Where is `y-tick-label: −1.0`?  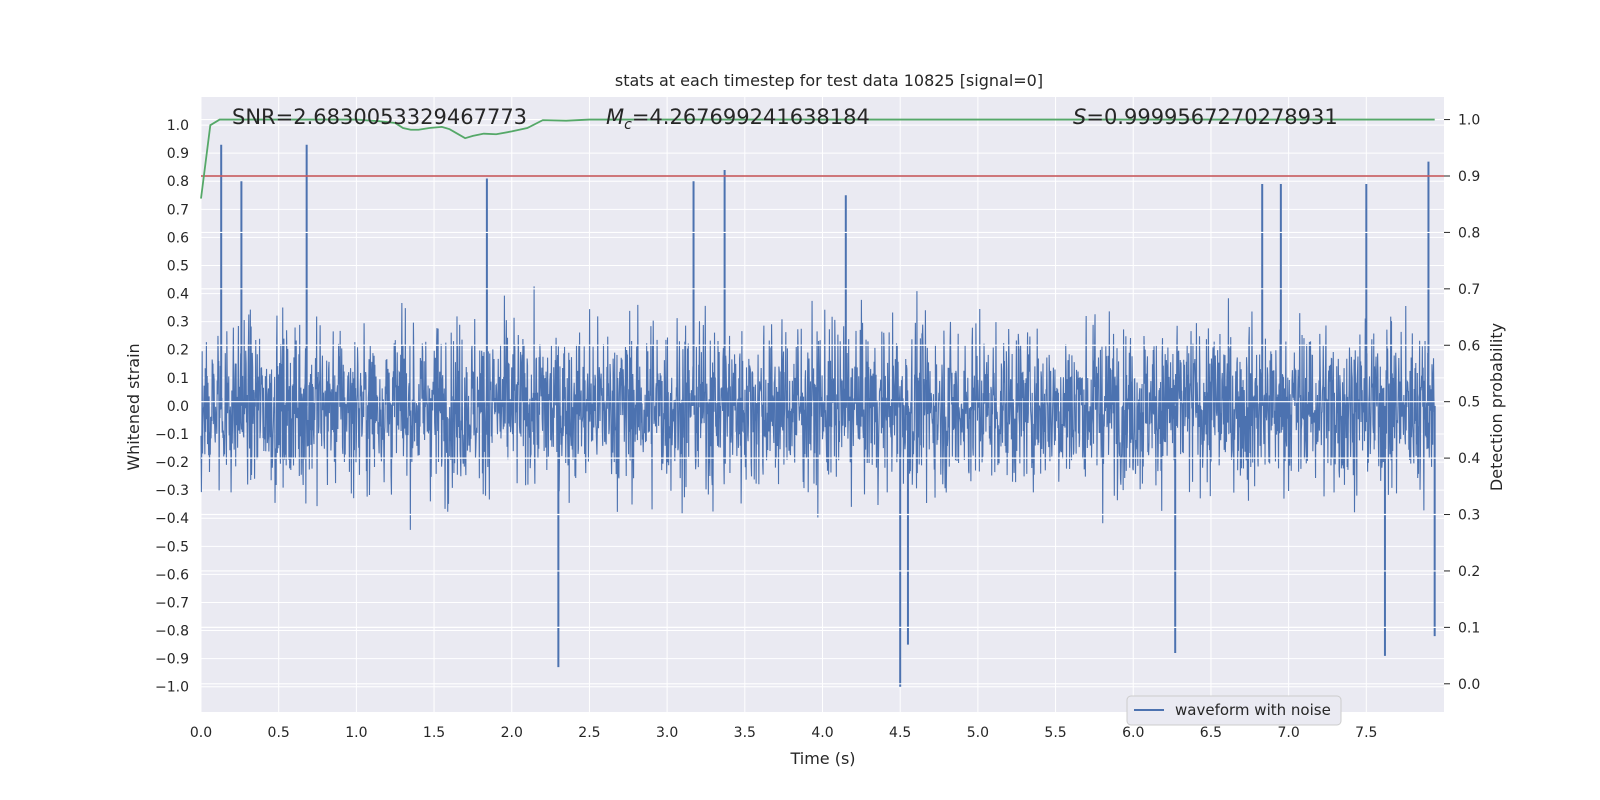
y-tick-label: −1.0 is located at coordinates (172, 688).